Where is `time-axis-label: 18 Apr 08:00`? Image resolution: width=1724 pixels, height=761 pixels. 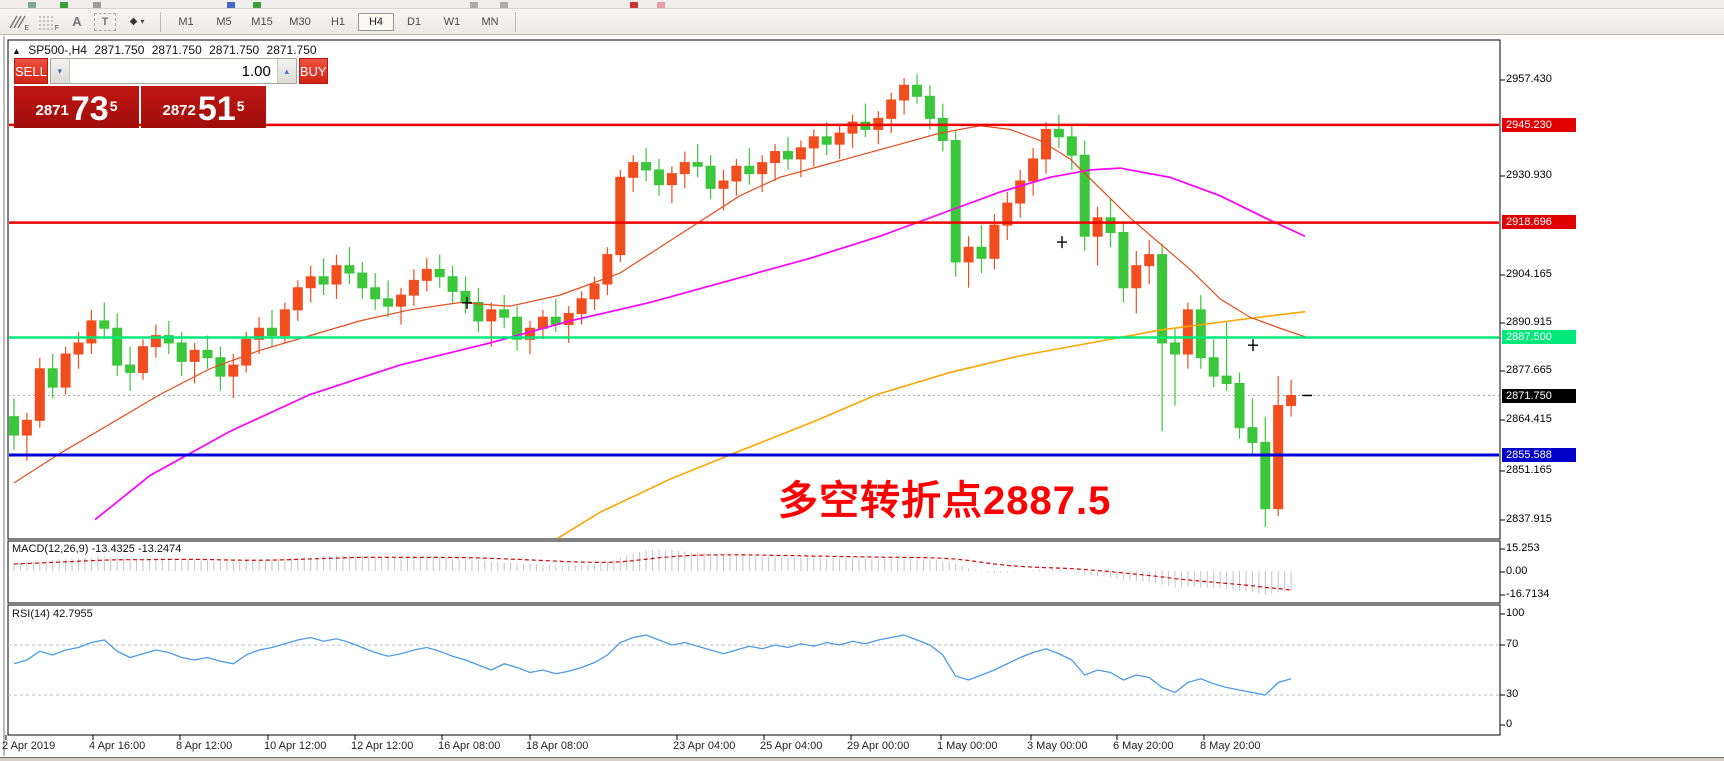
time-axis-label: 18 Apr 08:00 is located at coordinates (557, 746).